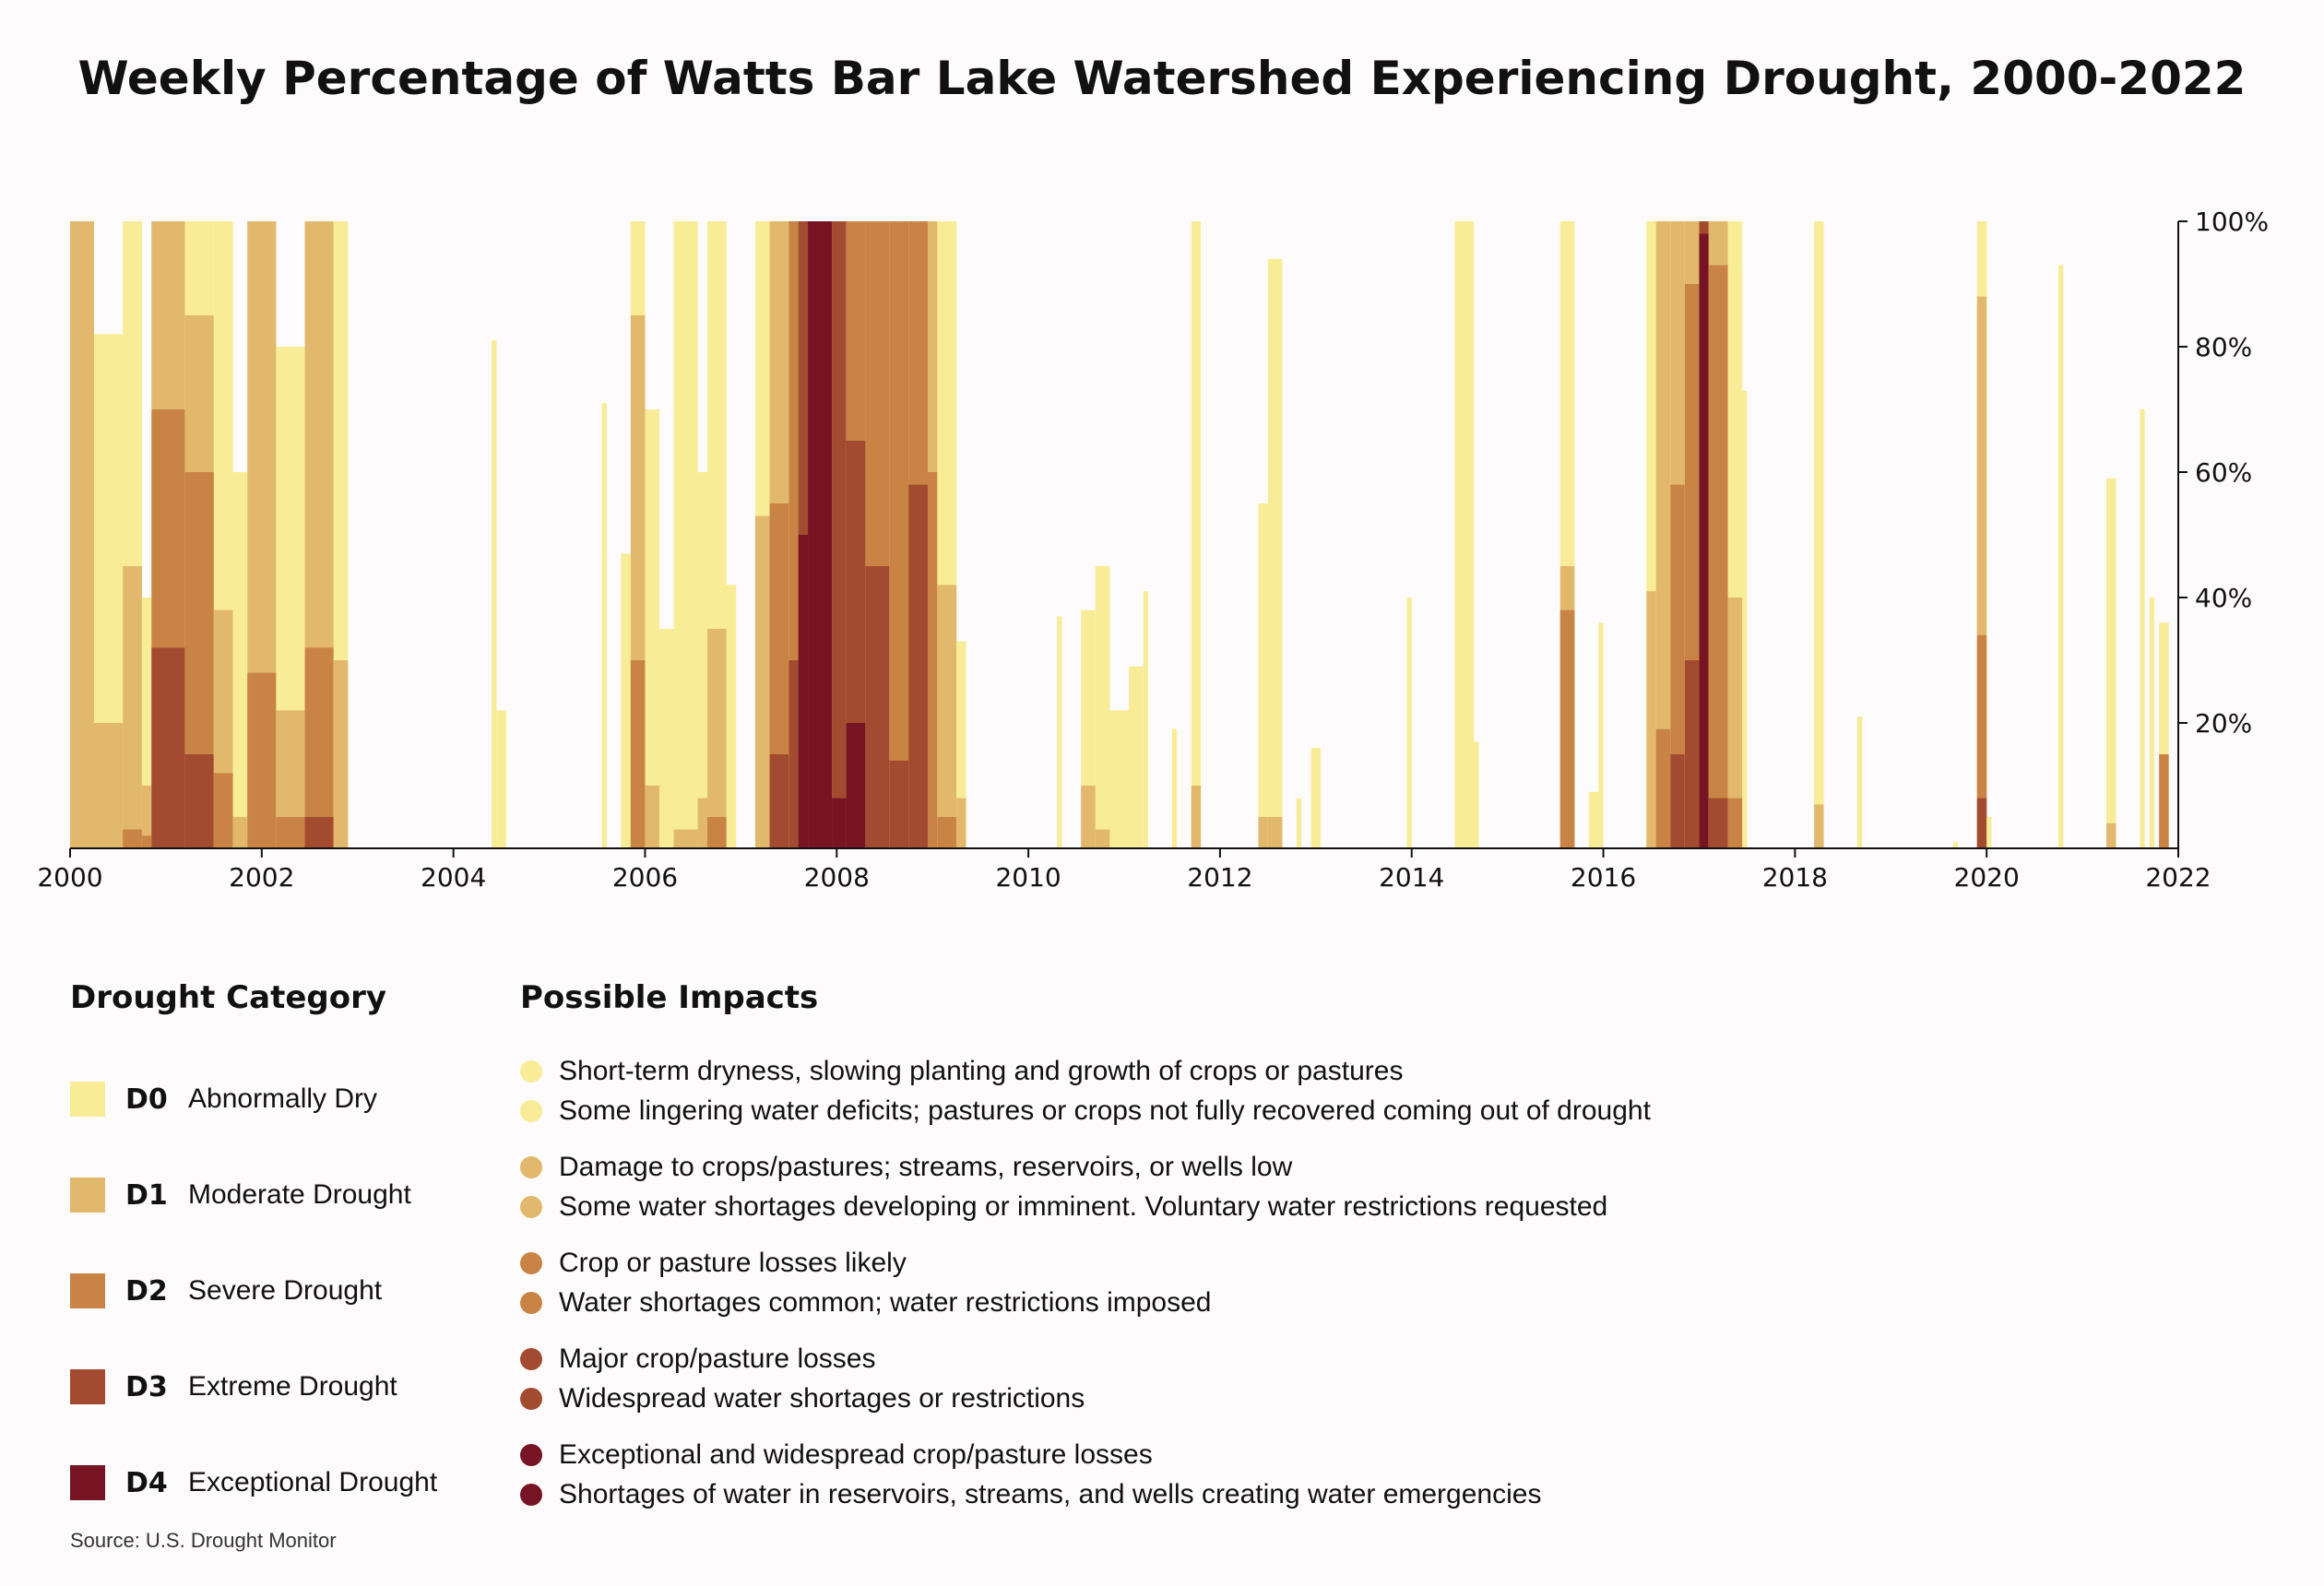 Image resolution: width=2324 pixels, height=1586 pixels. What do you see at coordinates (87, 1386) in the screenshot?
I see `legend-swatch-d3` at bounding box center [87, 1386].